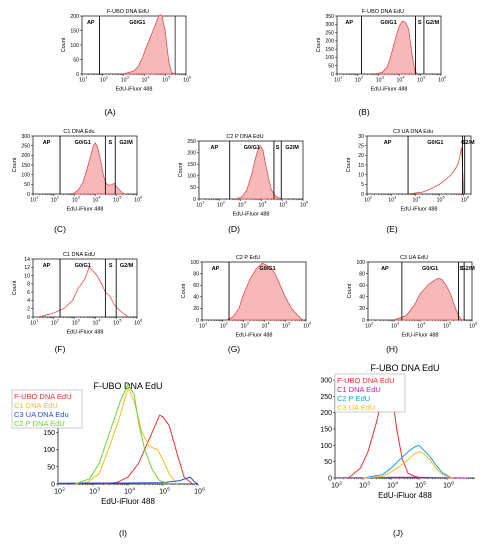 This screenshot has width=501, height=550. I want to click on y-tick-label: 0, so click(194, 200).